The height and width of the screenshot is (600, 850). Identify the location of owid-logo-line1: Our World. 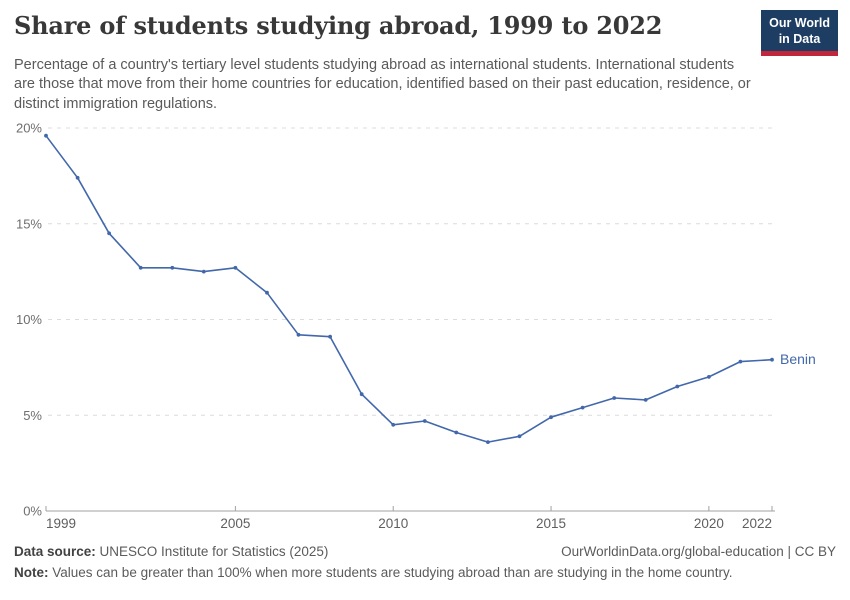
(799, 23).